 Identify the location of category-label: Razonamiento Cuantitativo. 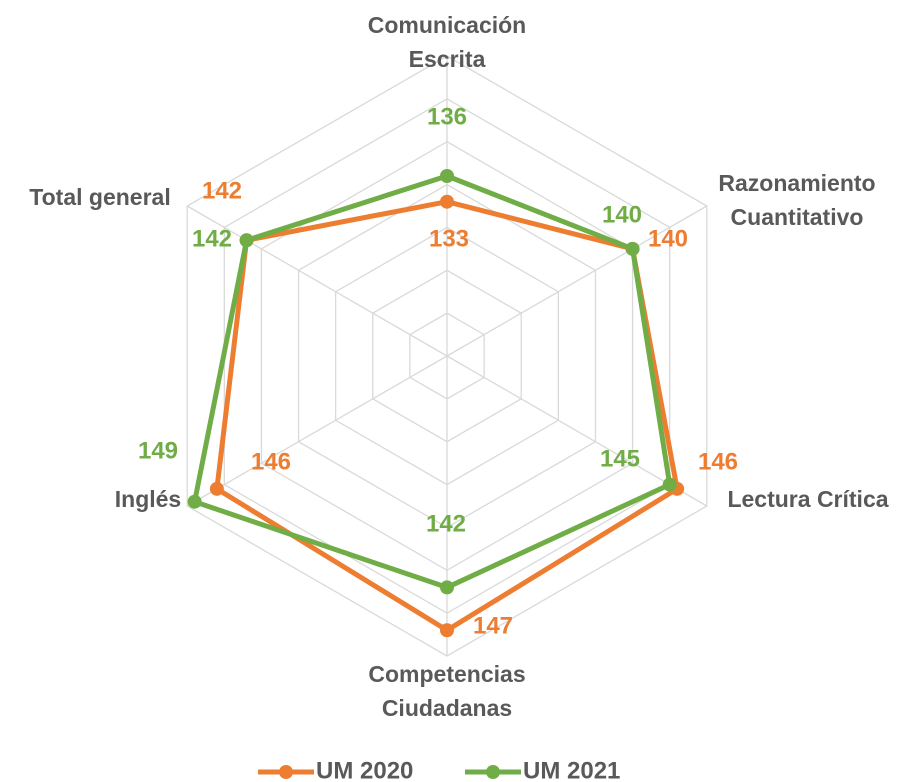
(797, 200).